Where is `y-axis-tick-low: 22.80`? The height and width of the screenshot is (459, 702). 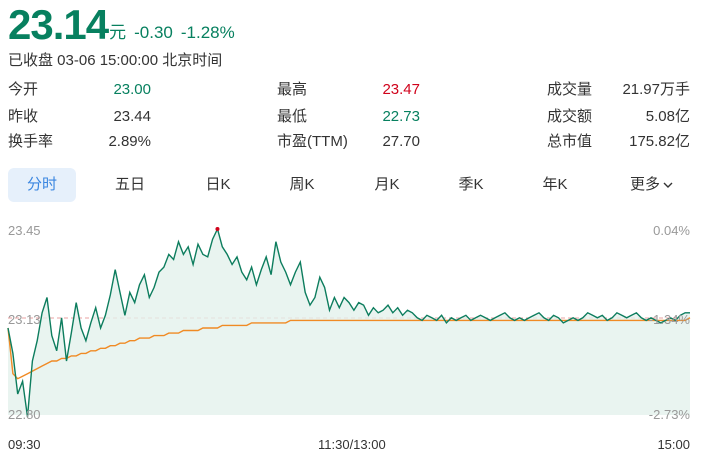 y-axis-tick-low: 22.80 is located at coordinates (24, 414).